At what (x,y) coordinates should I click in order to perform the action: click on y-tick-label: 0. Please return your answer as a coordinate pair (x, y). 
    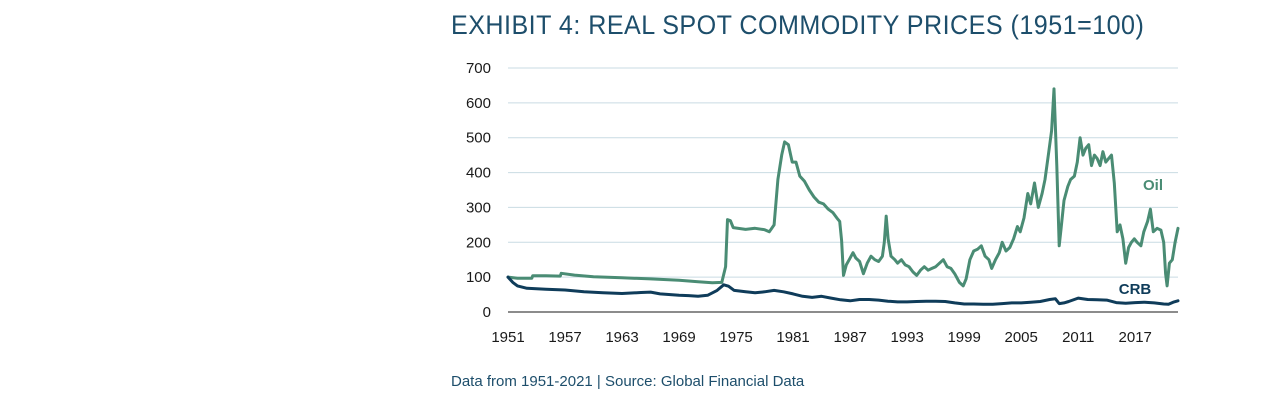
    Looking at the image, I should click on (487, 312).